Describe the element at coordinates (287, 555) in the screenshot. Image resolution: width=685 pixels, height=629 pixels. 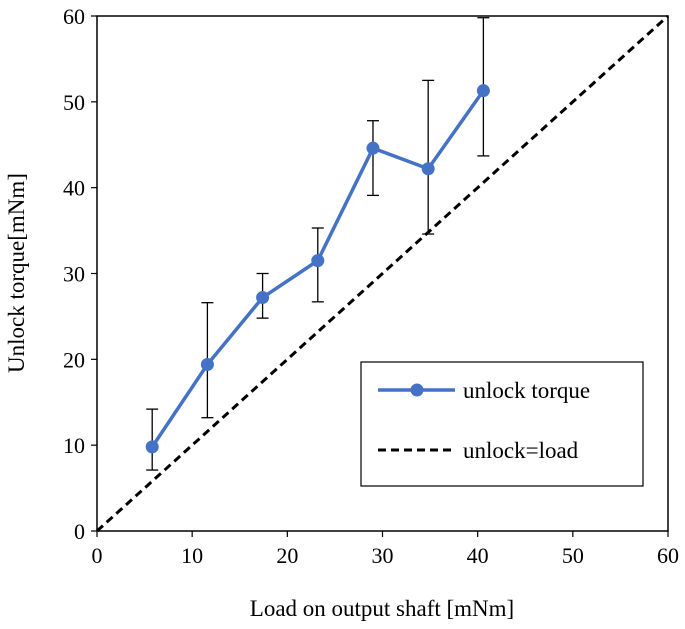
I see `x-tick-label-2: 20` at that location.